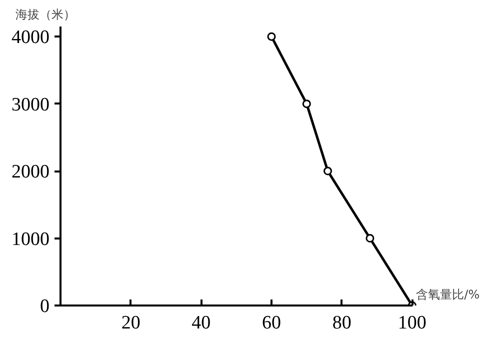  What do you see at coordinates (271, 323) in the screenshot?
I see `x-tick-label: 60` at bounding box center [271, 323].